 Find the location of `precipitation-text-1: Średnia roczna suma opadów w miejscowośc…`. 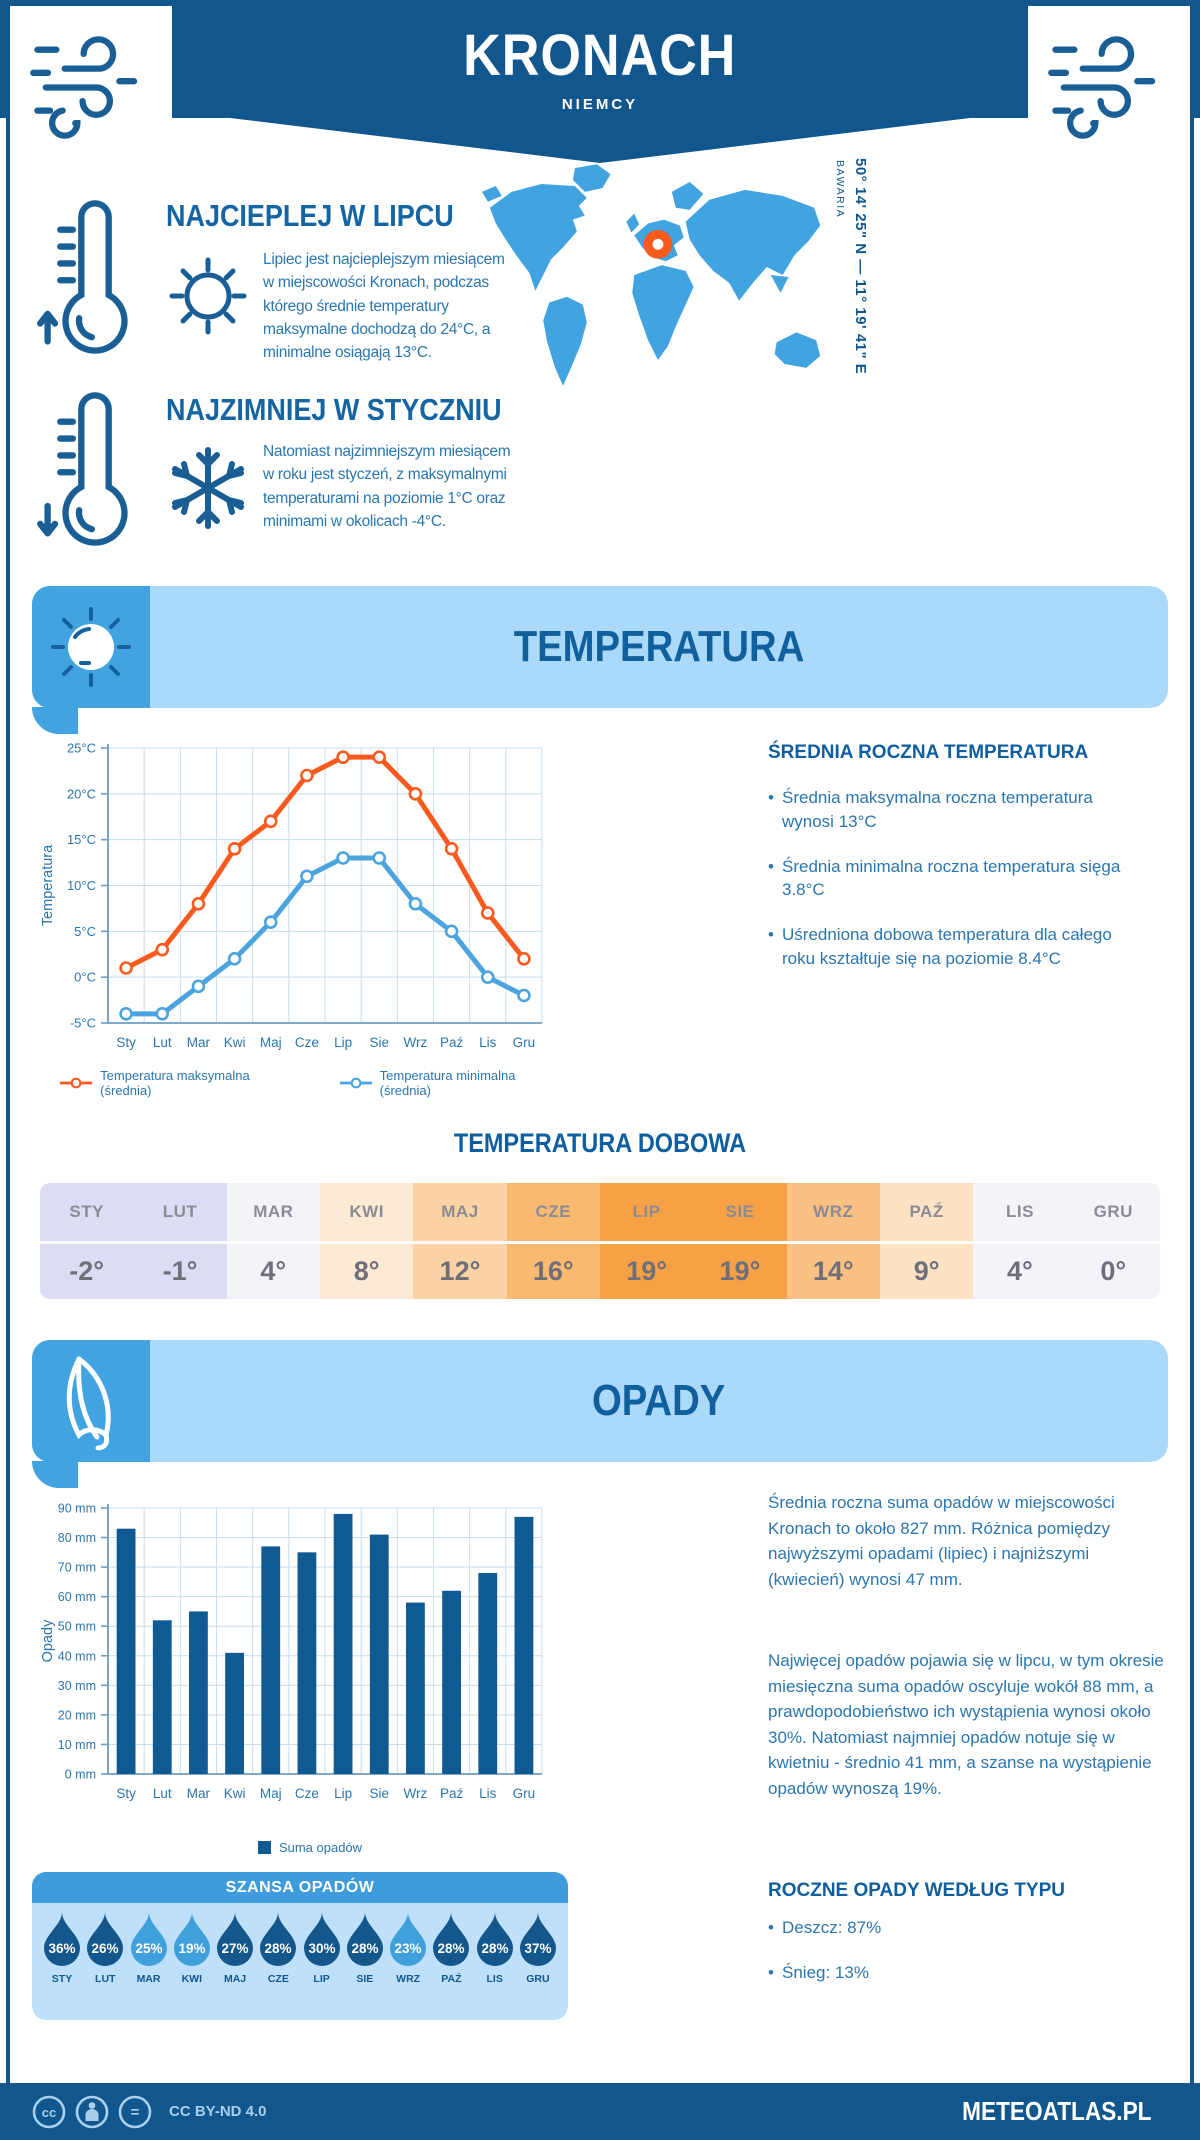

precipitation-text-1: Średnia roczna suma opadów w miejscowośc… is located at coordinates (941, 1541).